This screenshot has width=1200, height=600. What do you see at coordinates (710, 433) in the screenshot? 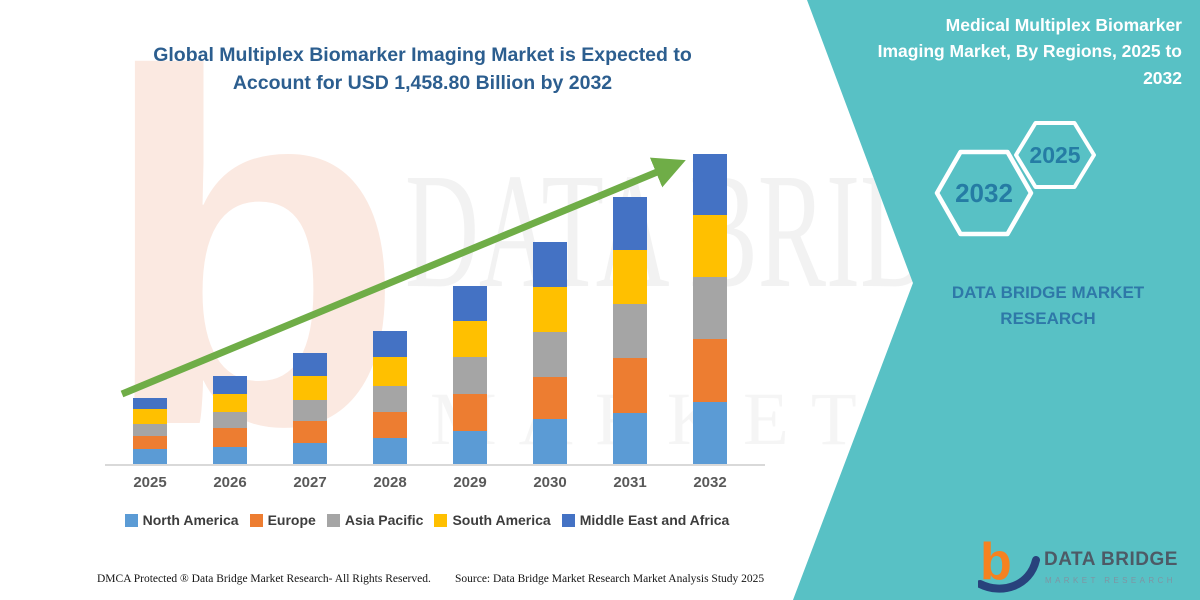
I see `segment-2032-north-america` at bounding box center [710, 433].